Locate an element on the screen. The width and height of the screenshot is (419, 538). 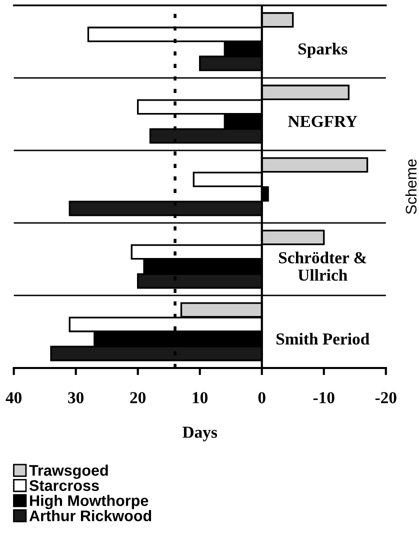
x-tick-label: 30 is located at coordinates (76, 398).